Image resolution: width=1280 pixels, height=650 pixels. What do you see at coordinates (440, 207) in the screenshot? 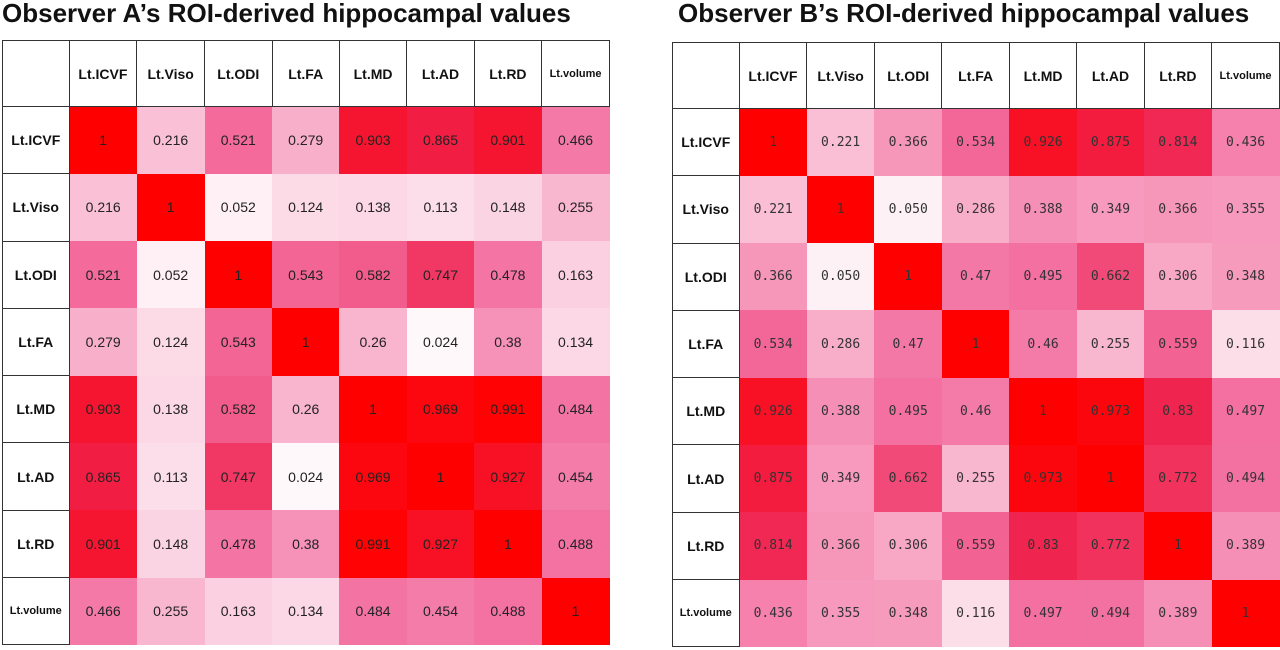
I see `heatmap-cell: 0.113` at bounding box center [440, 207].